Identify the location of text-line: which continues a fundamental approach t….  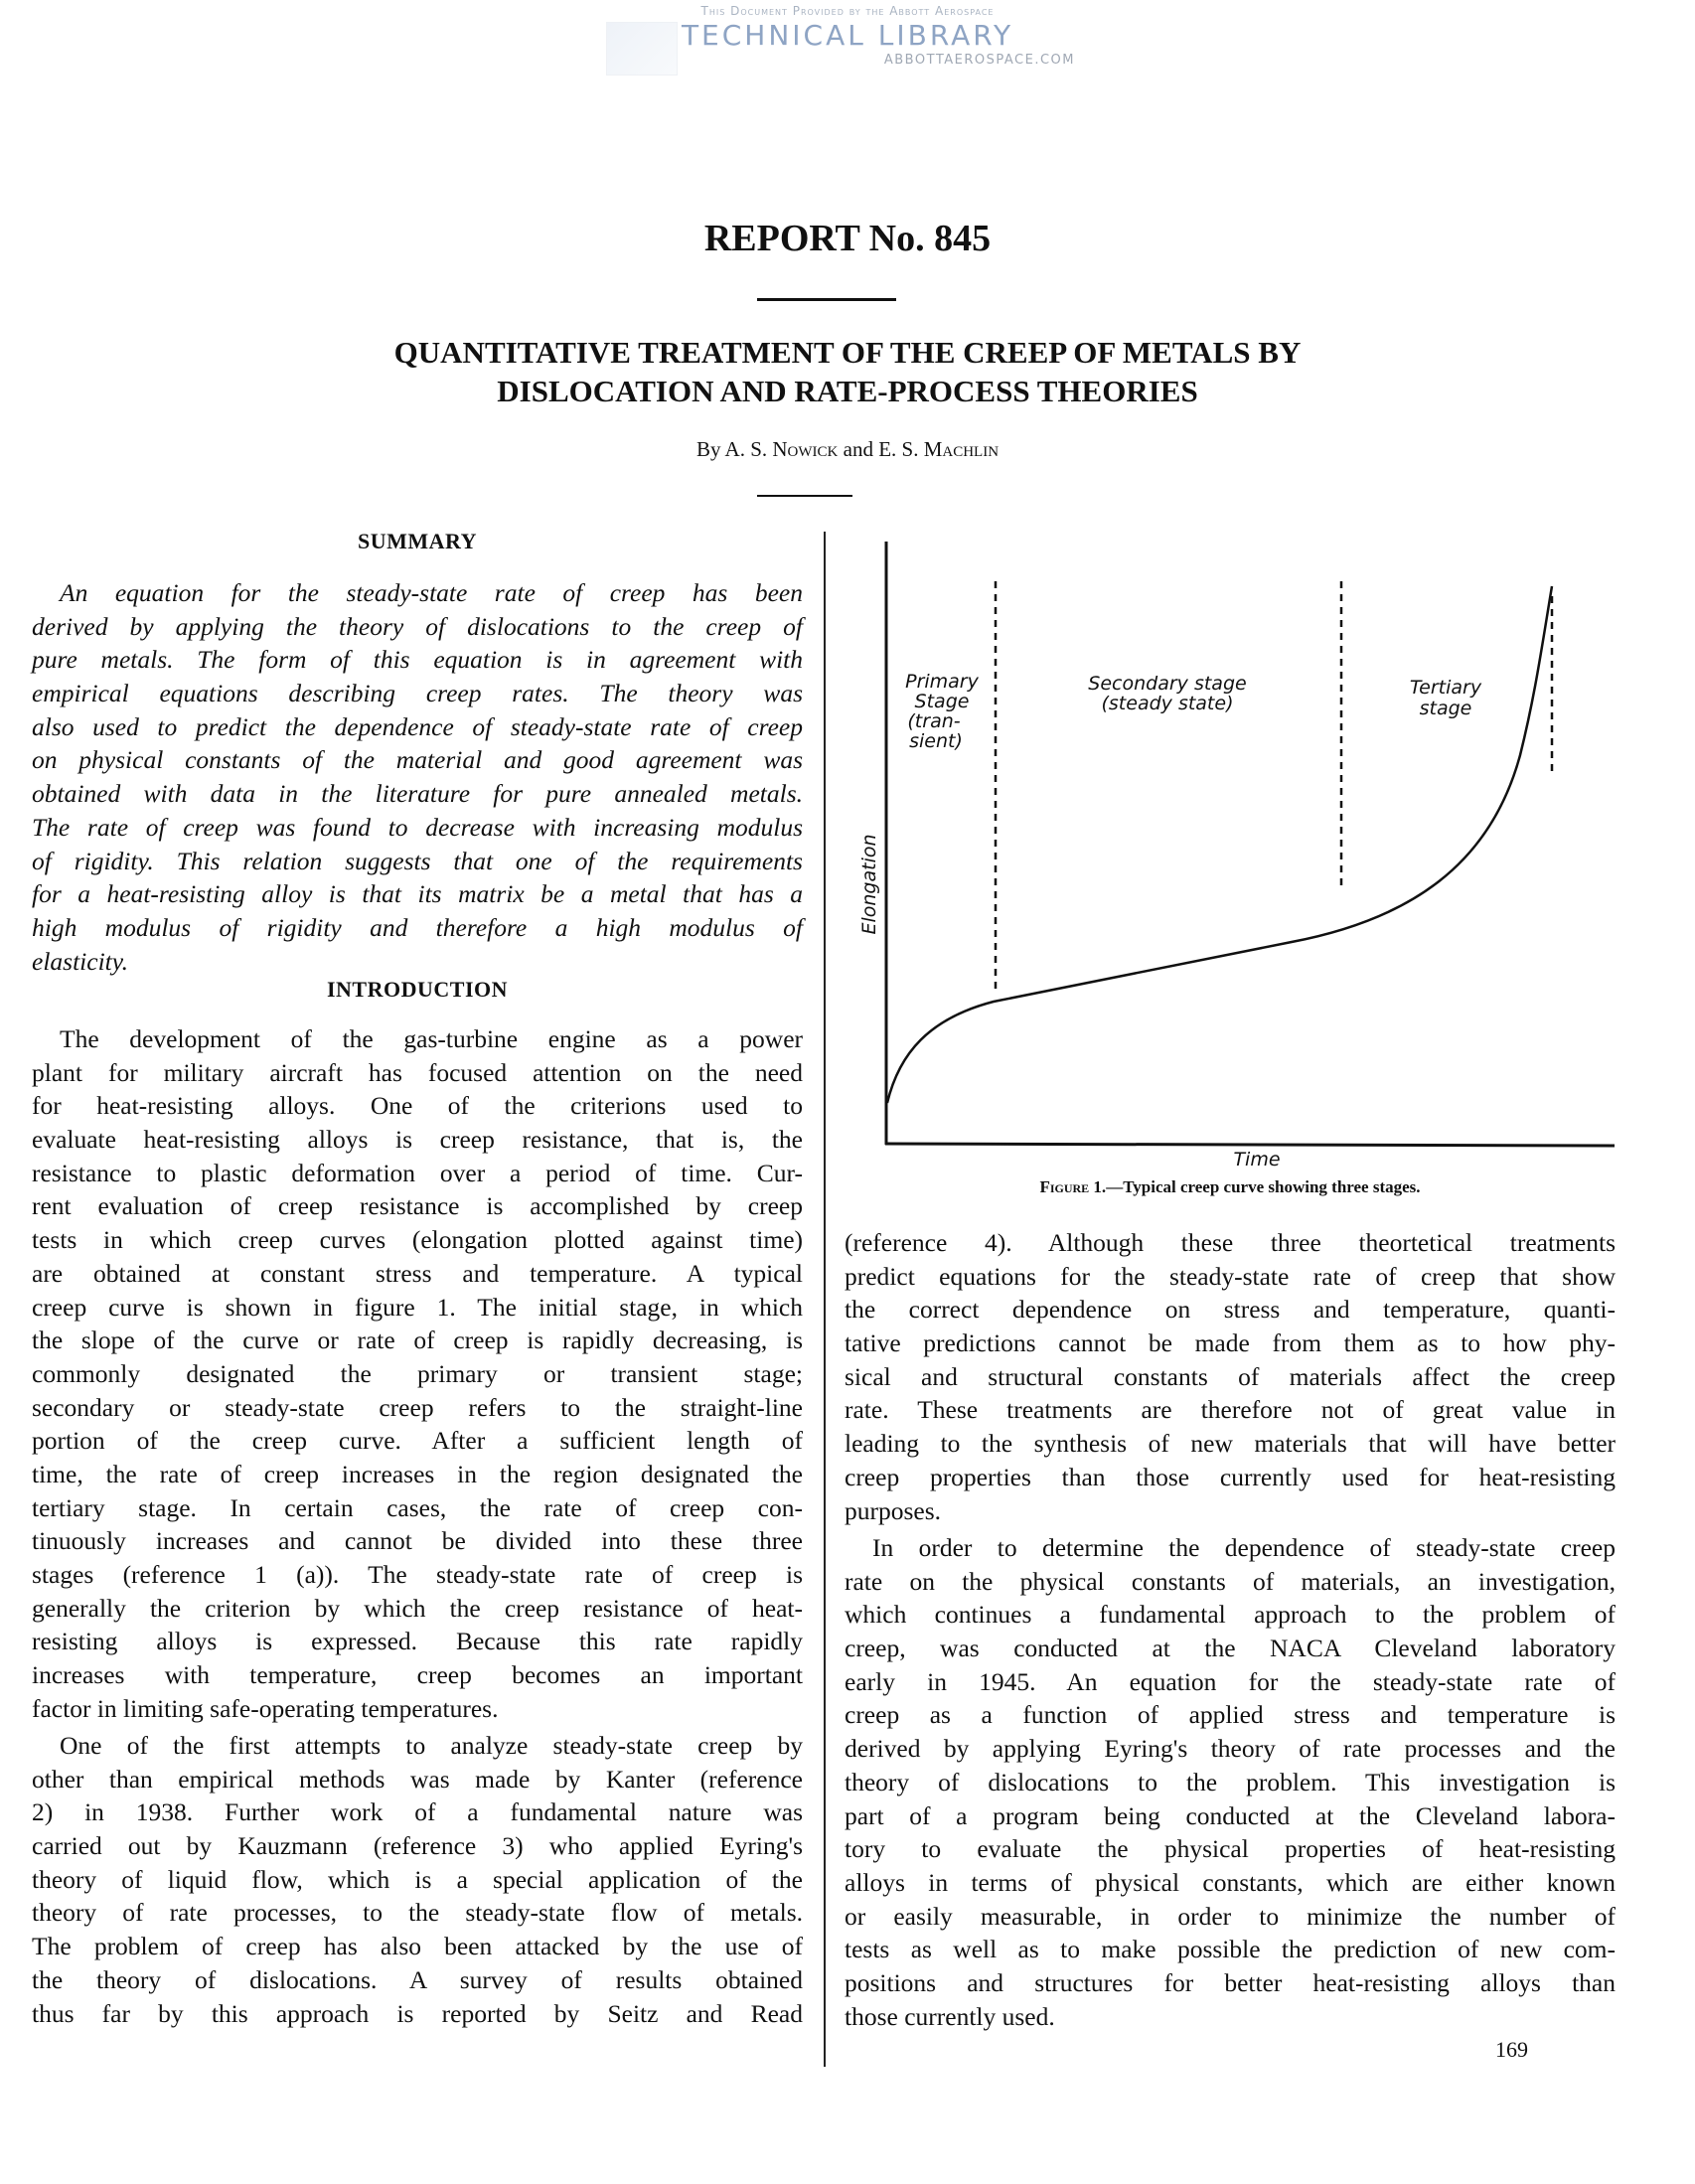
(1231, 1615).